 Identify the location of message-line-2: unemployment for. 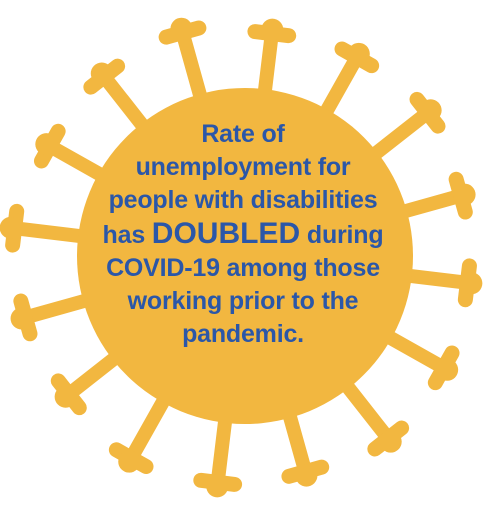
(243, 167).